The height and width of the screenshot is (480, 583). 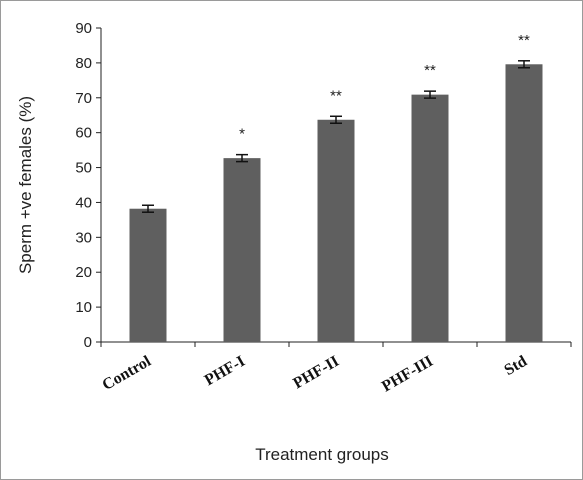 I want to click on y-tick-label: 50, so click(x=83, y=168).